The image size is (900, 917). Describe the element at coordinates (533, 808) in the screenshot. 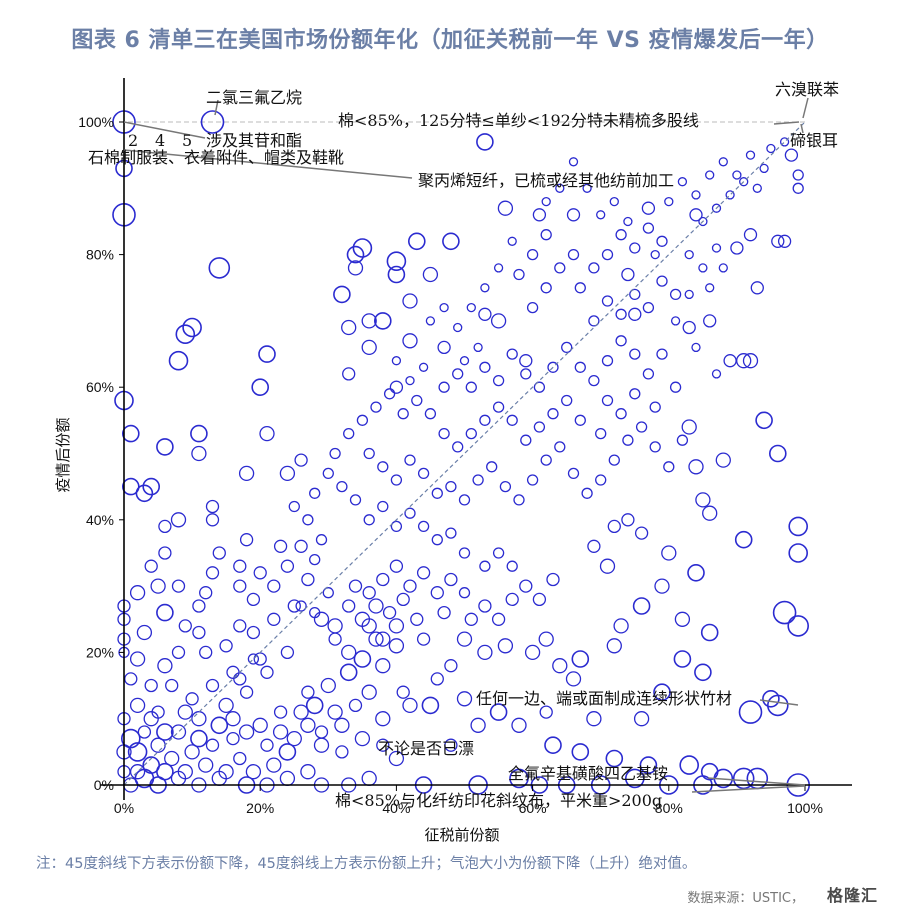

I see `x-tick-label: 60%` at that location.